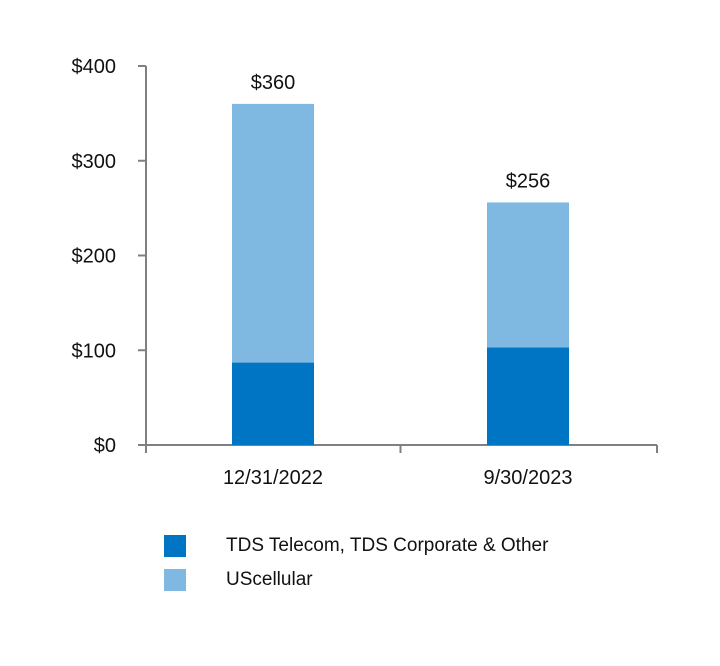 The width and height of the screenshot is (720, 666). I want to click on bar-total-label: $360, so click(273, 83).